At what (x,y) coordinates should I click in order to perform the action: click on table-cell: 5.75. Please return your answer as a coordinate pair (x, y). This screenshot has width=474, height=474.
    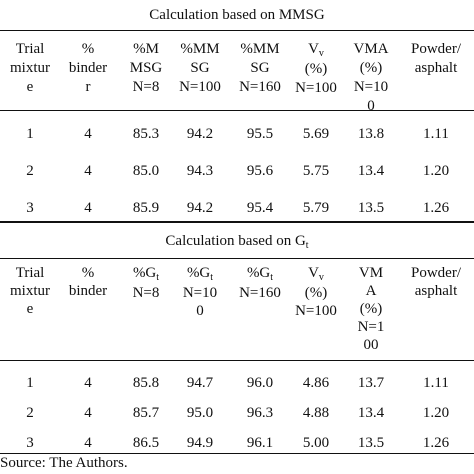
    Looking at the image, I should click on (316, 171).